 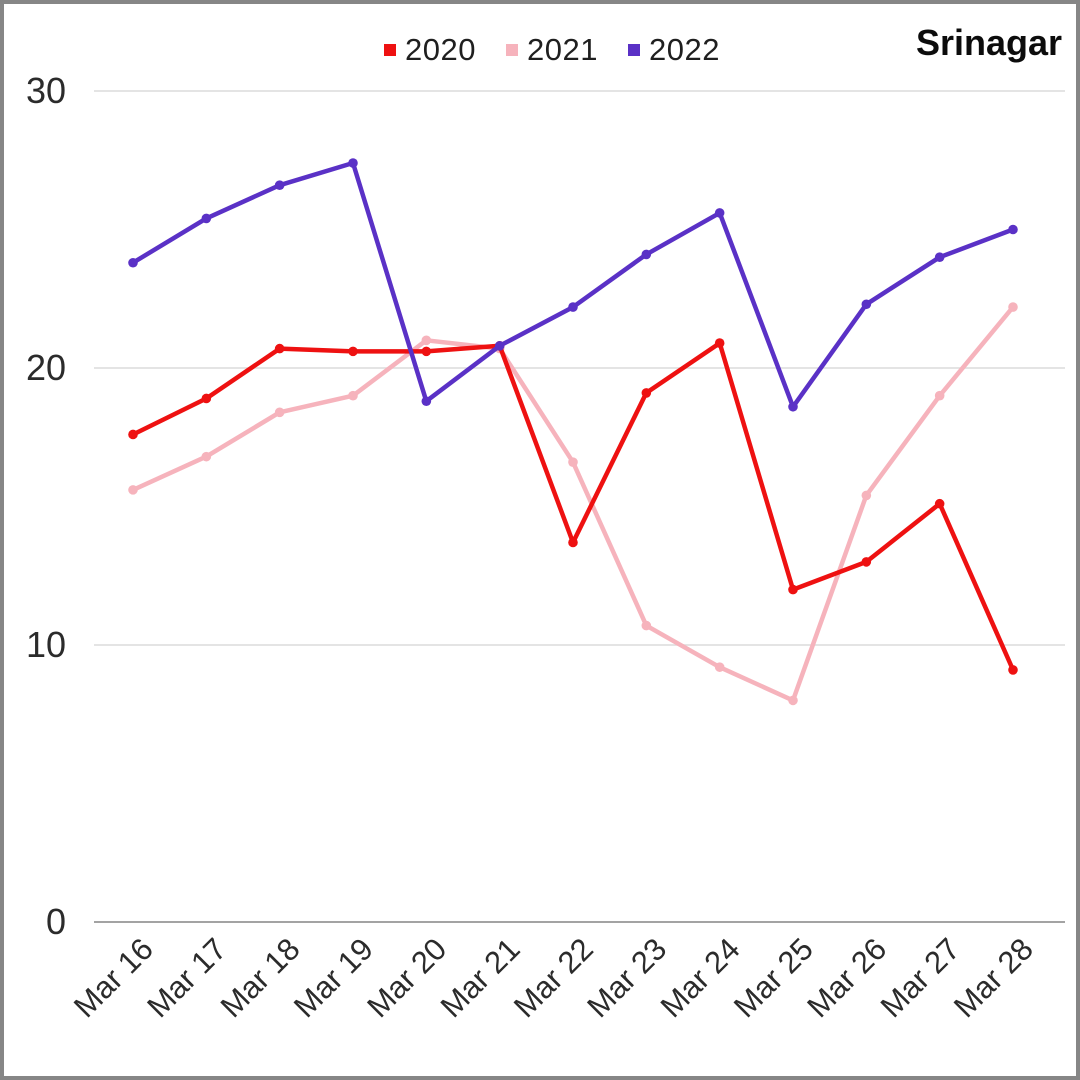 What do you see at coordinates (133, 434) in the screenshot?
I see `data-point-2020-Mar 16` at bounding box center [133, 434].